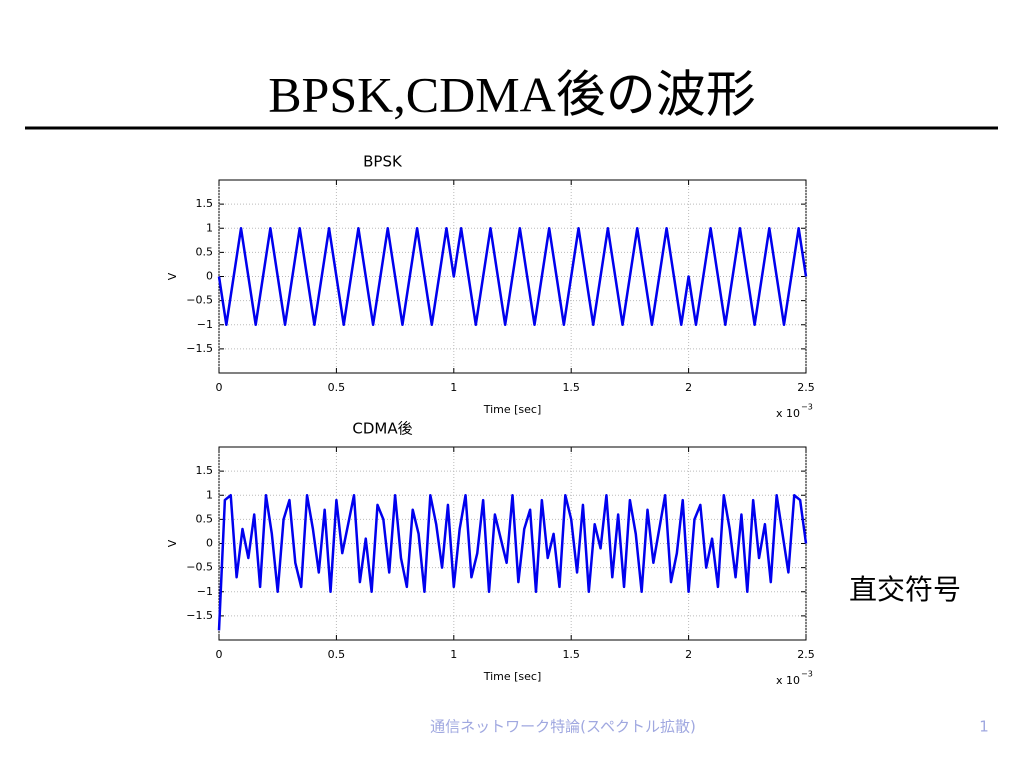 Image resolution: width=1024 pixels, height=768 pixels. What do you see at coordinates (383, 162) in the screenshot?
I see `chart-title: BPSK` at bounding box center [383, 162].